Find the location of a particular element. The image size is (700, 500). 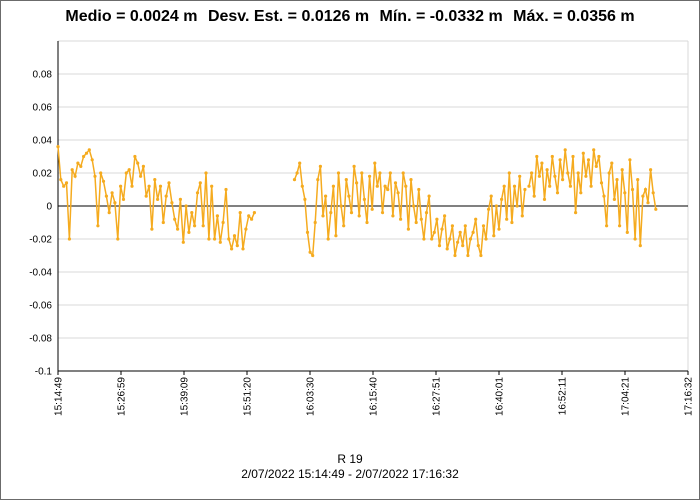

stat-std: Desv. Est. = 0.0126 m is located at coordinates (288, 16).